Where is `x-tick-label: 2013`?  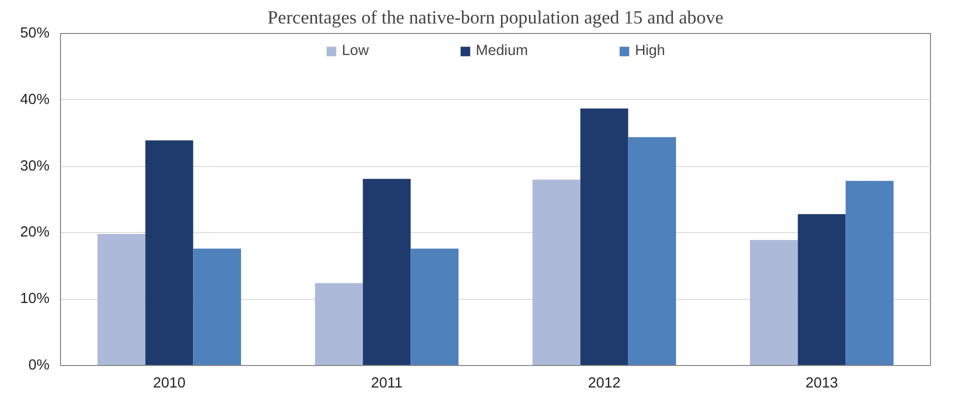
x-tick-label: 2013 is located at coordinates (821, 384).